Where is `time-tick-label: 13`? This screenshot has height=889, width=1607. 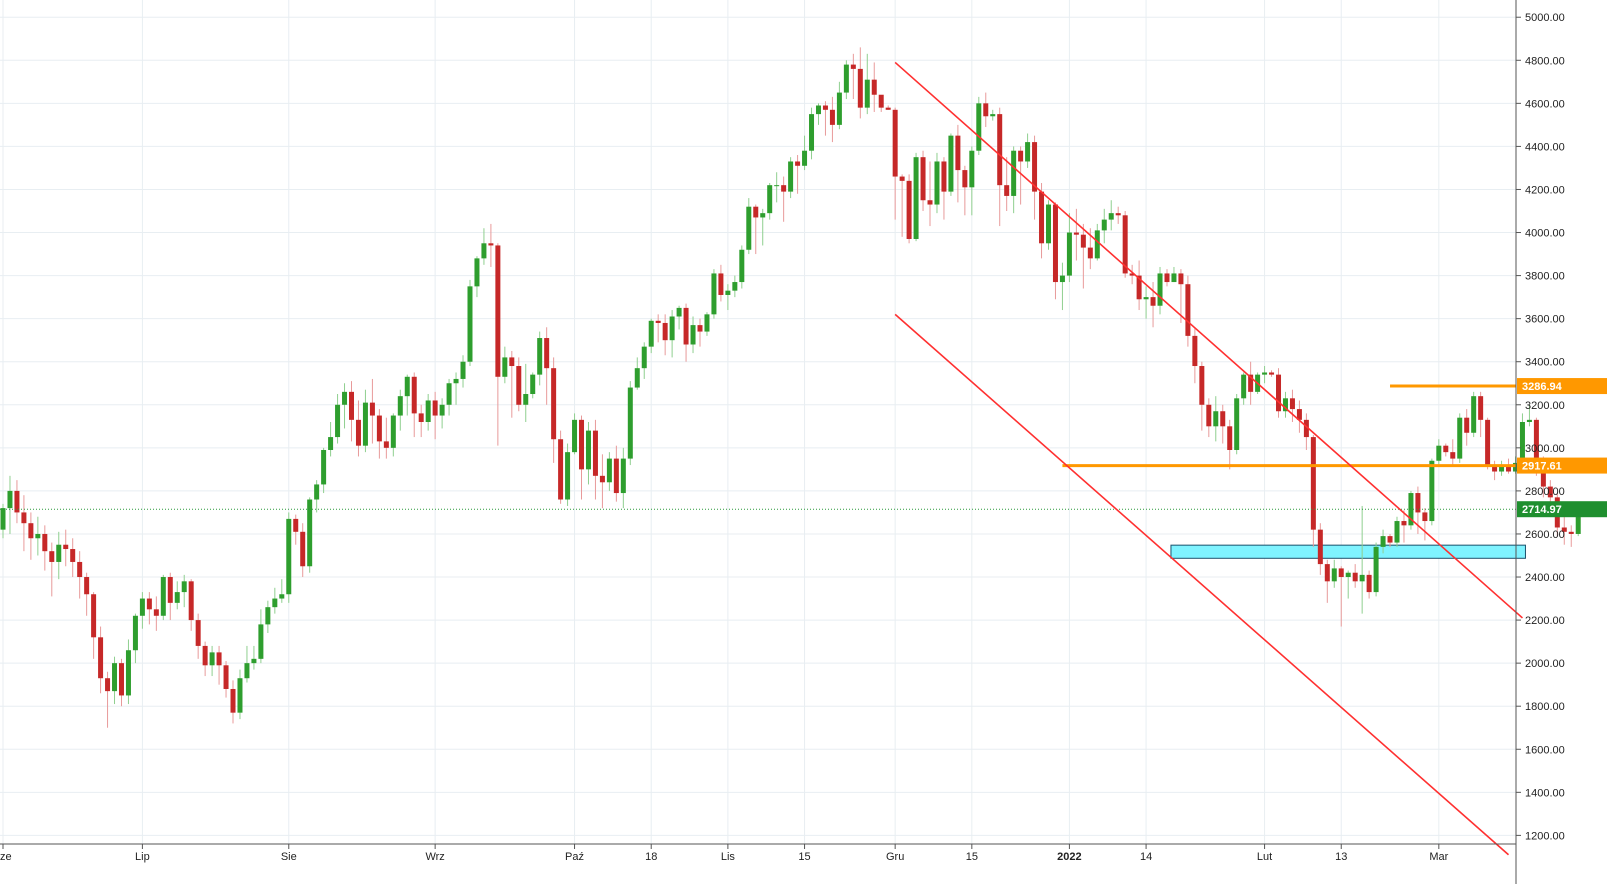
time-tick-label: 13 is located at coordinates (1341, 857).